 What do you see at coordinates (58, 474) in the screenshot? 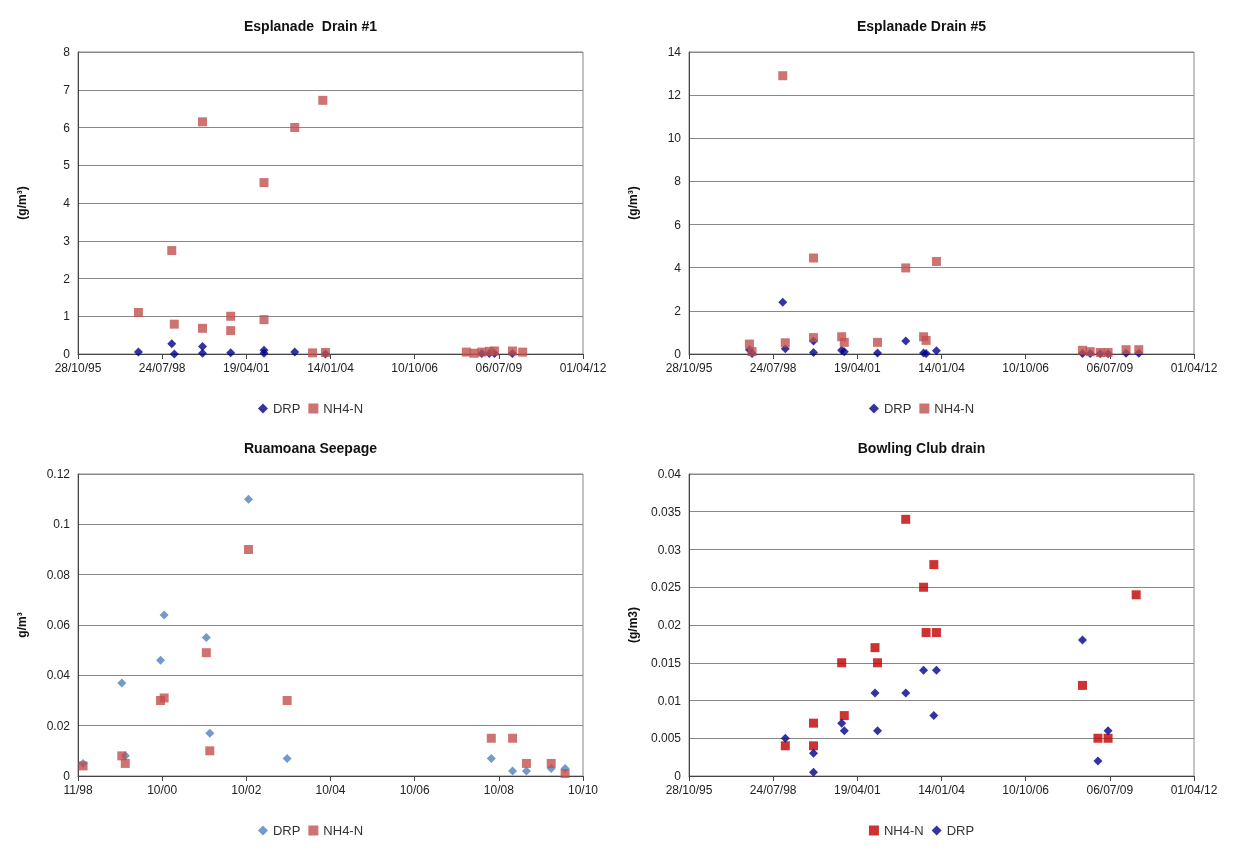
I see `y-tick-label: 0.12` at bounding box center [58, 474].